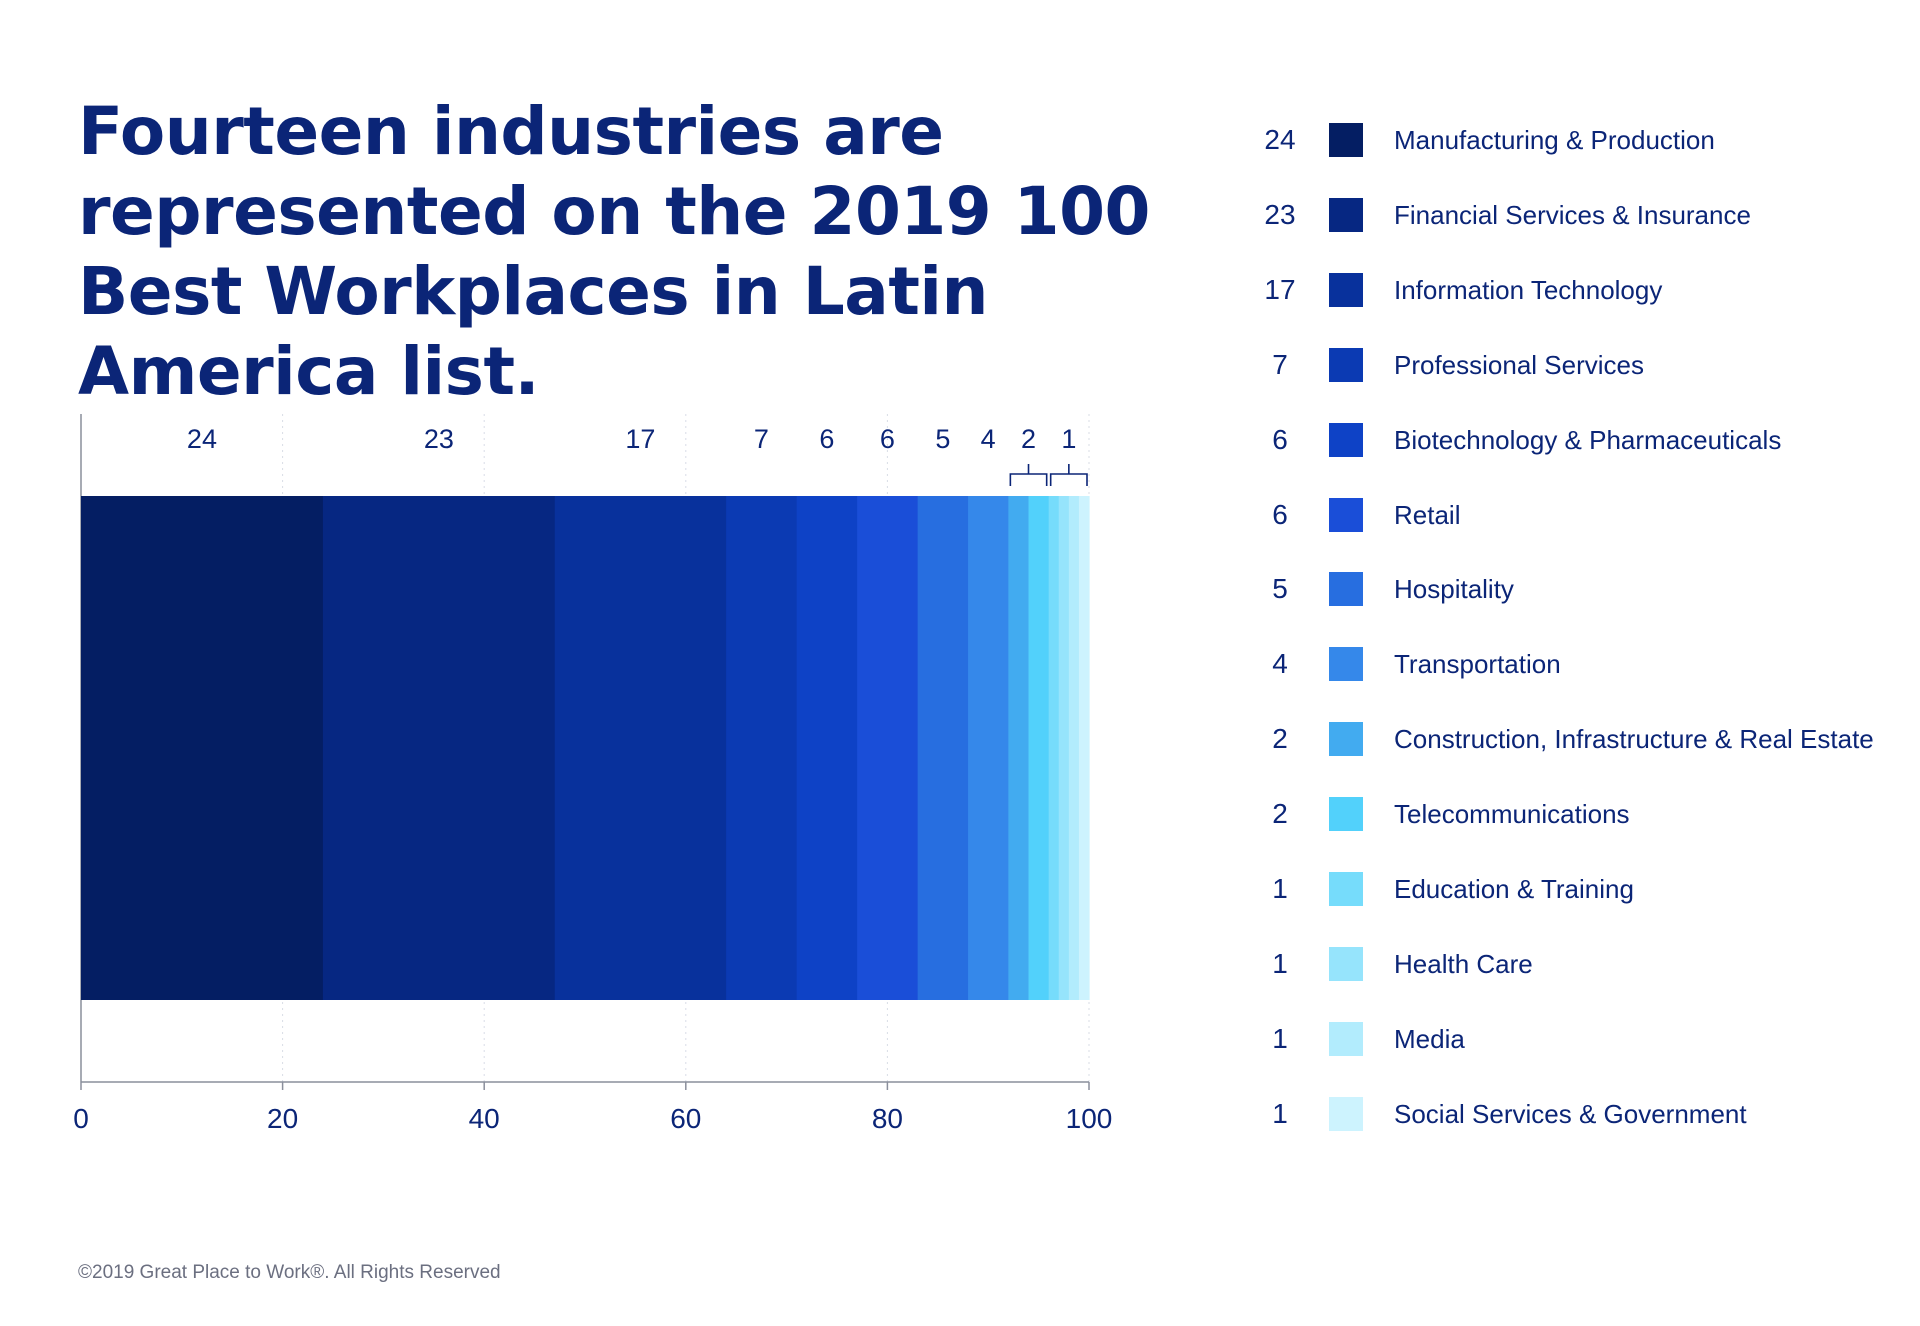  I want to click on segment-value-label: 1, so click(1068, 439).